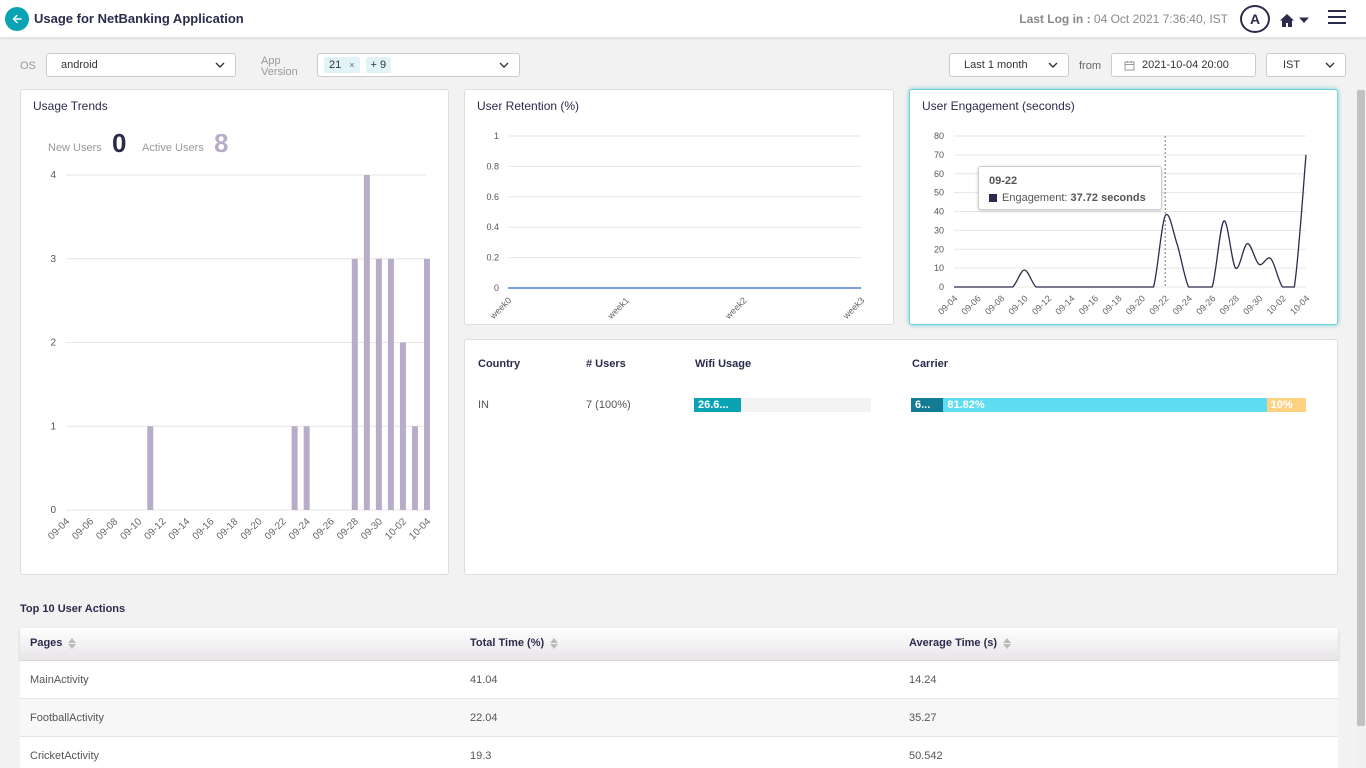 The height and width of the screenshot is (768, 1366). What do you see at coordinates (1183, 65) in the screenshot?
I see `from-date-input: 2021-10-04 20:00` at bounding box center [1183, 65].